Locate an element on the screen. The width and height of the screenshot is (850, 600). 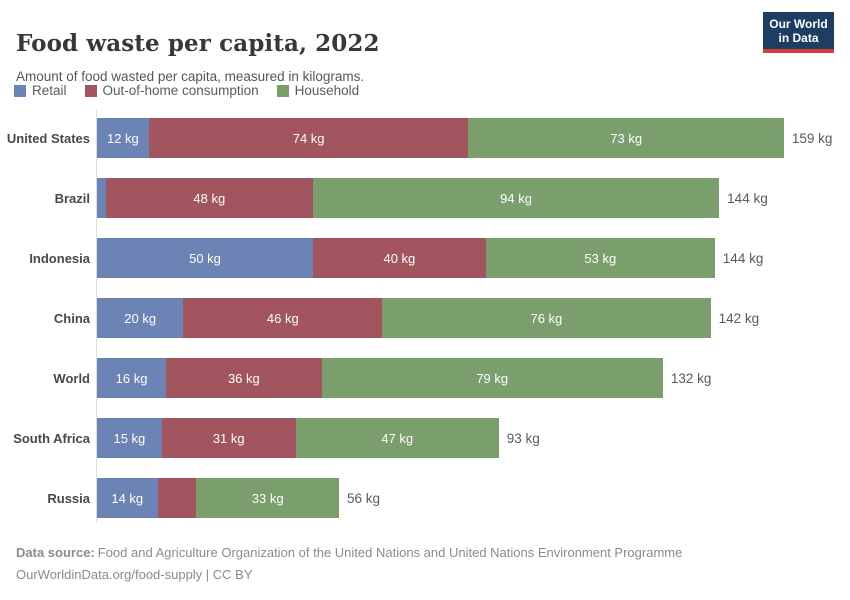
bar-segment-household: 79 kg is located at coordinates (492, 378).